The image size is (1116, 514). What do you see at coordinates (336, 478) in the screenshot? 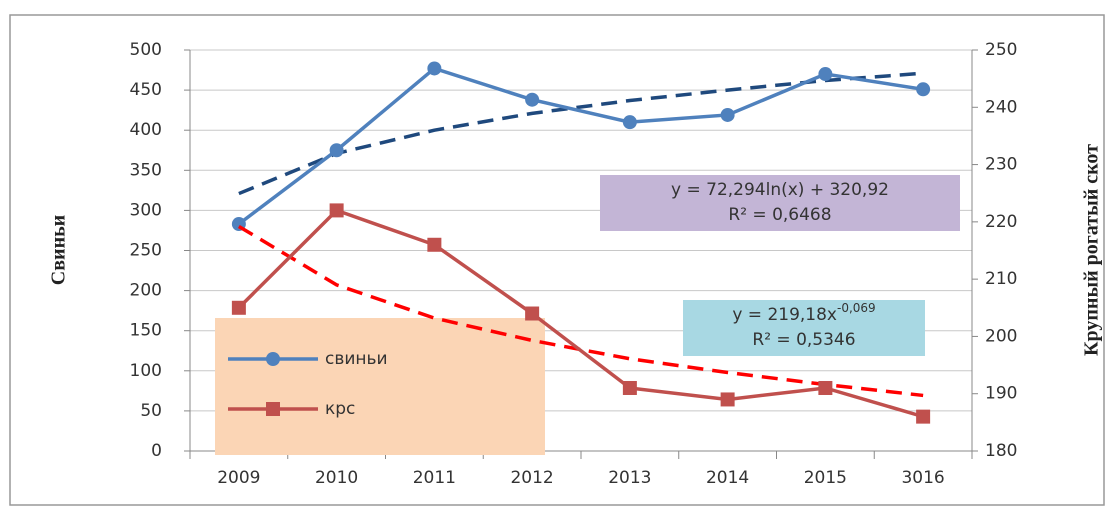
I see `x-tick-label: 2010` at bounding box center [336, 478].